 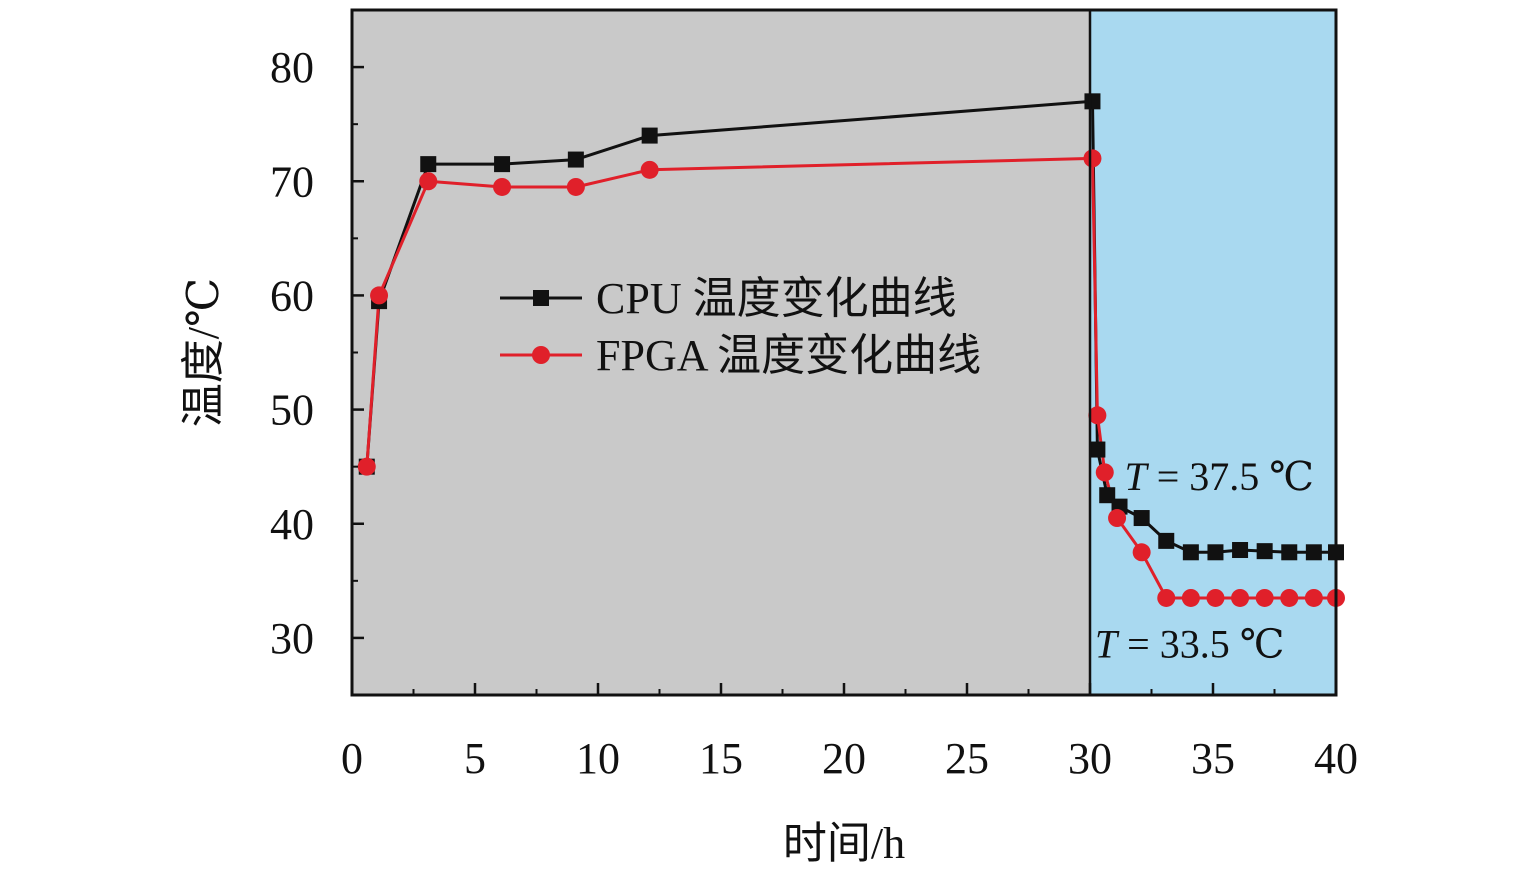 What do you see at coordinates (203, 352) in the screenshot?
I see `y-axis-title: 温度/℃` at bounding box center [203, 352].